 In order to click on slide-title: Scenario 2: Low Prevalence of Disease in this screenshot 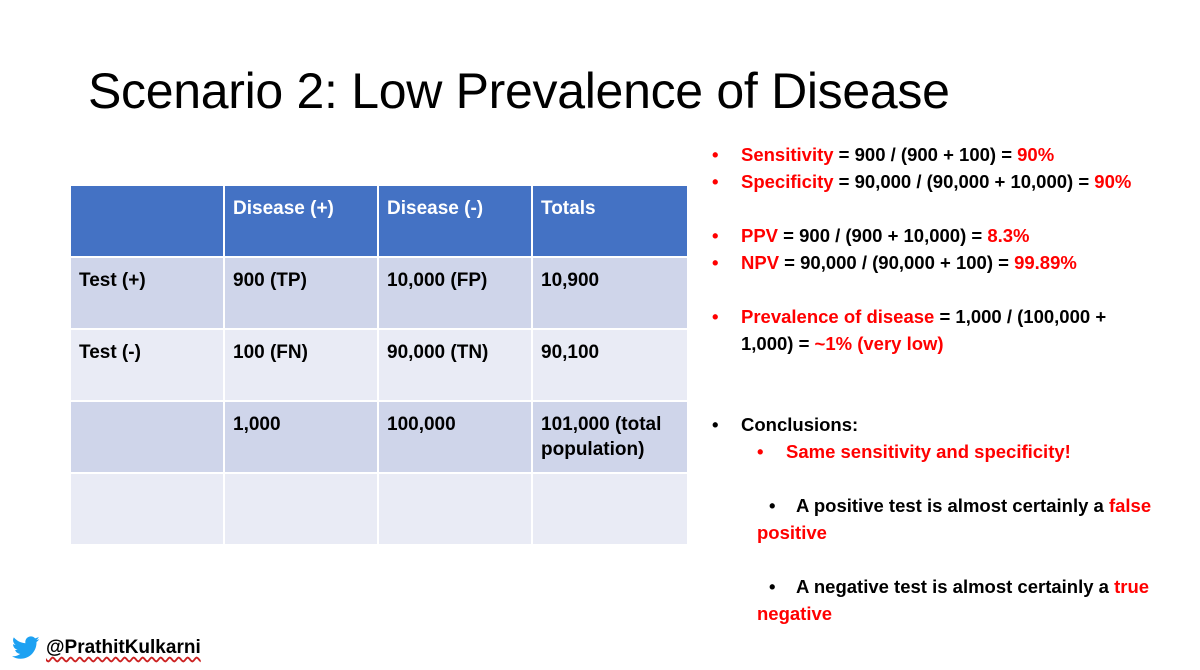, I will do `click(519, 91)`.